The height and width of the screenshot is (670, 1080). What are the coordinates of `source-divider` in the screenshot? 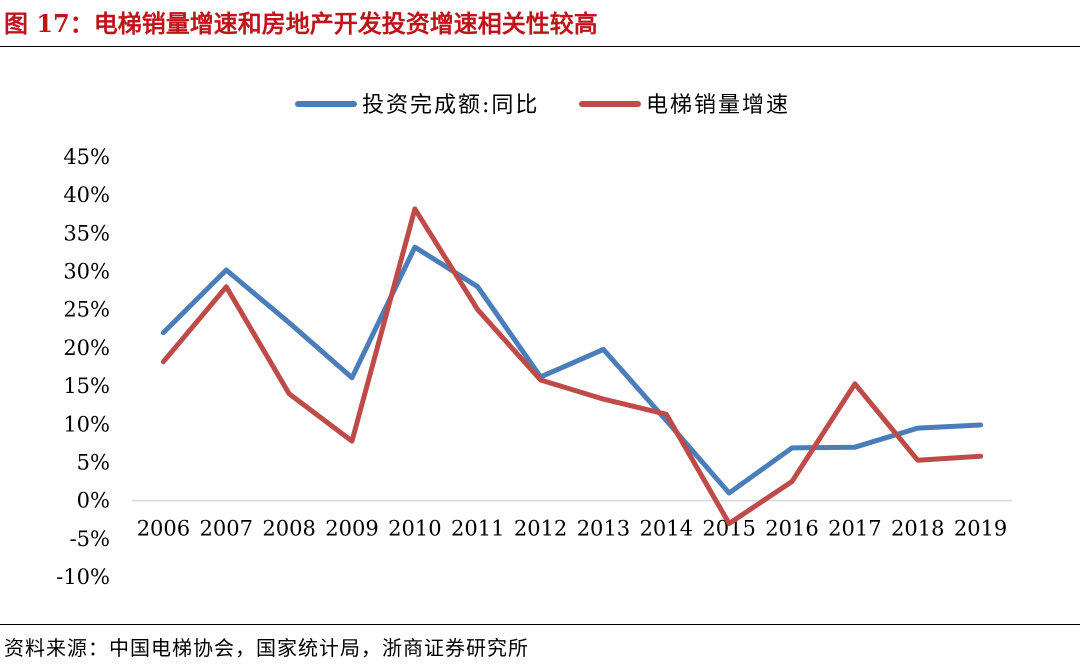 It's located at (540, 624).